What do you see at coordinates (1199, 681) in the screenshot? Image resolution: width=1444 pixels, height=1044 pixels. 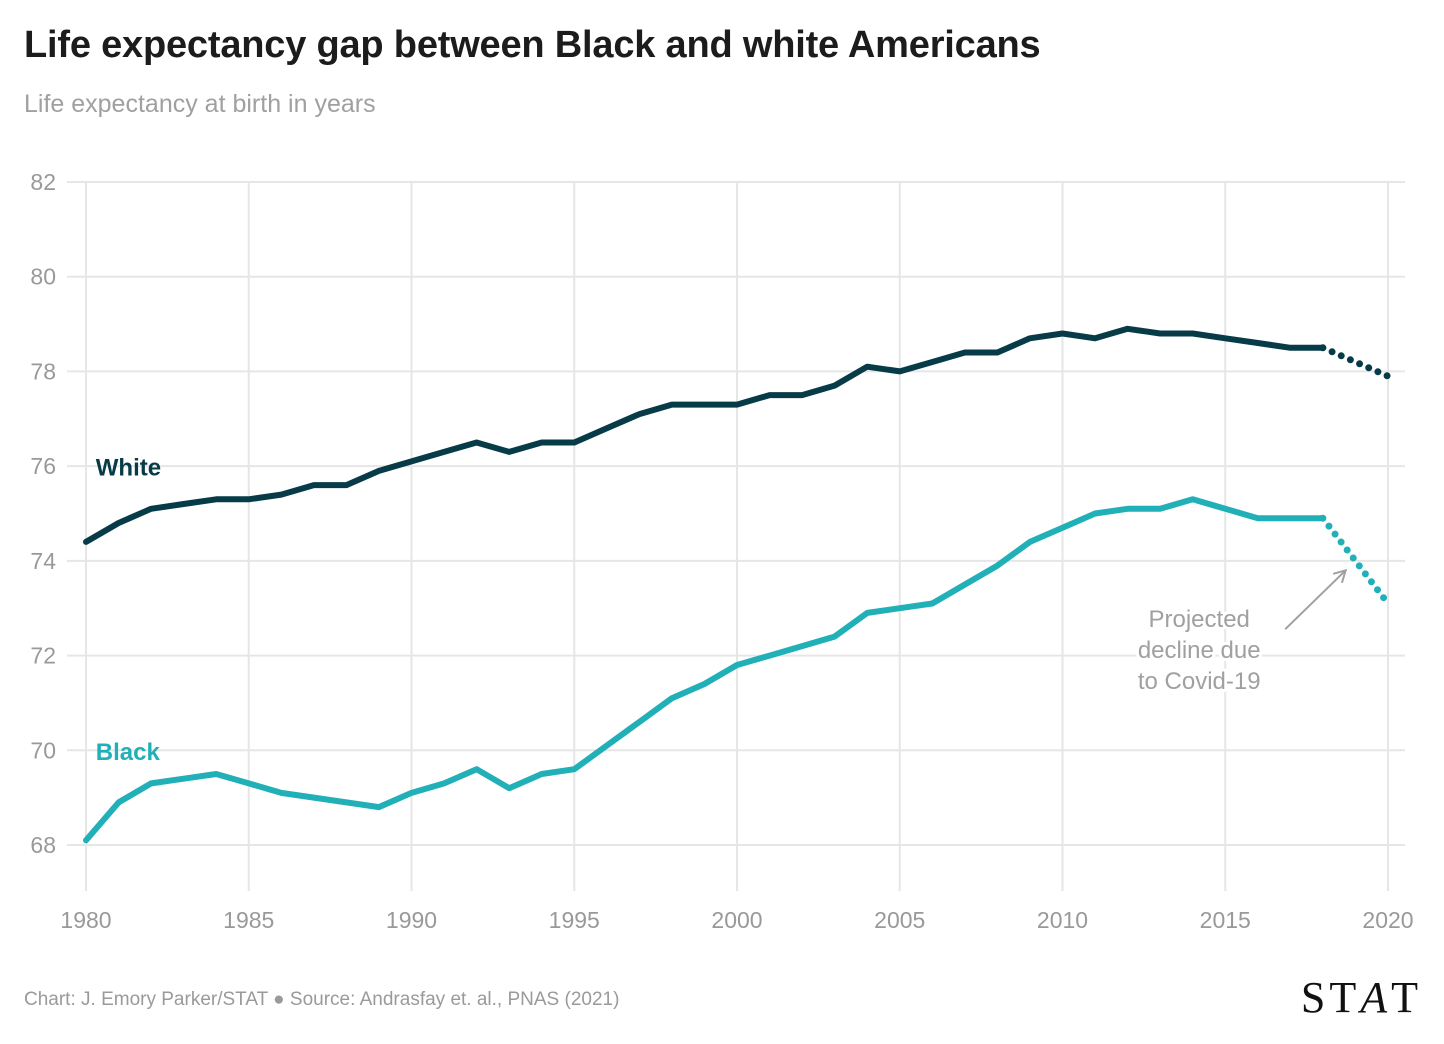 I see `annotation-line: to Covid-19` at bounding box center [1199, 681].